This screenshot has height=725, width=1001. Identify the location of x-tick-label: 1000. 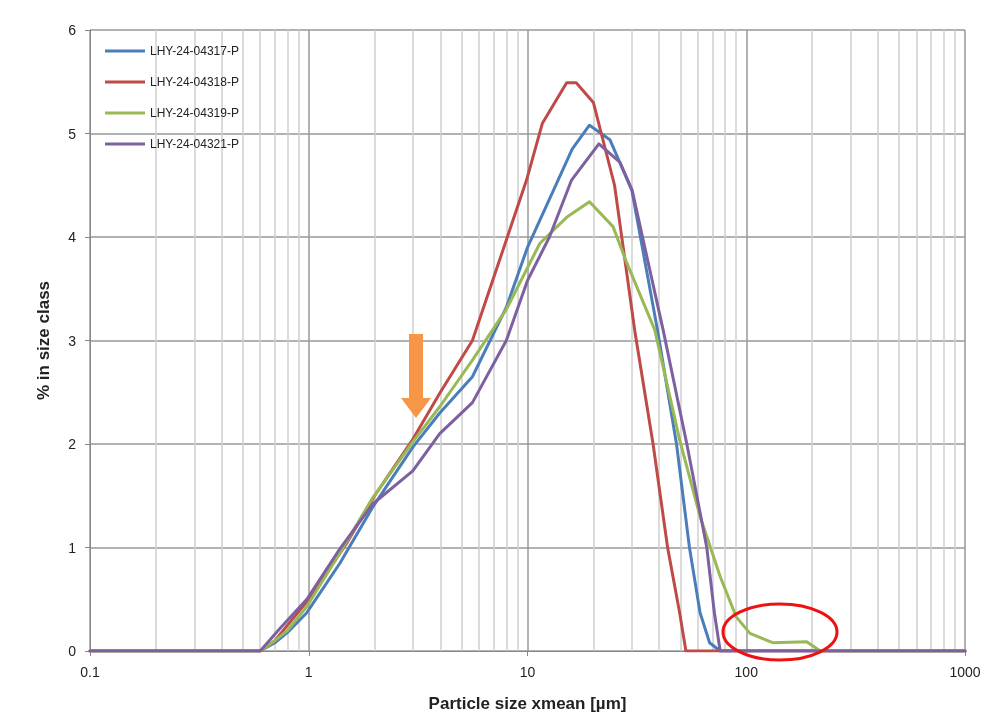
(965, 672).